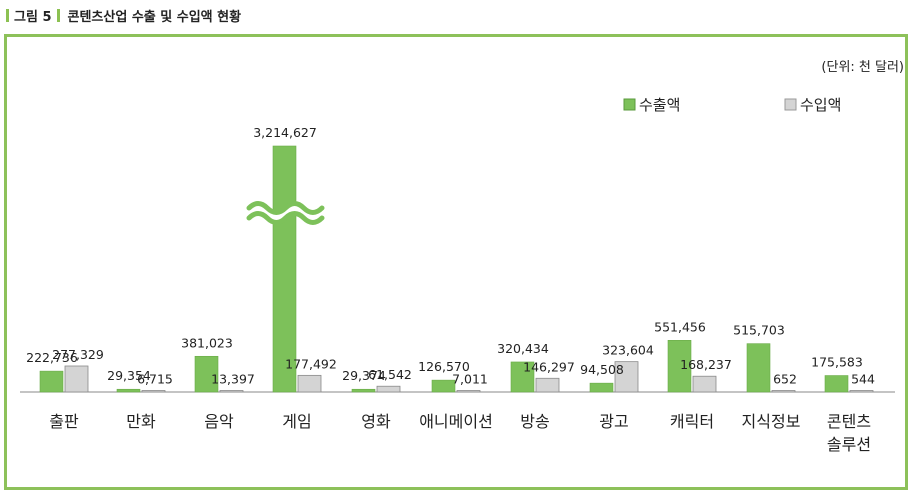  I want to click on bar-import-영화, so click(388, 389).